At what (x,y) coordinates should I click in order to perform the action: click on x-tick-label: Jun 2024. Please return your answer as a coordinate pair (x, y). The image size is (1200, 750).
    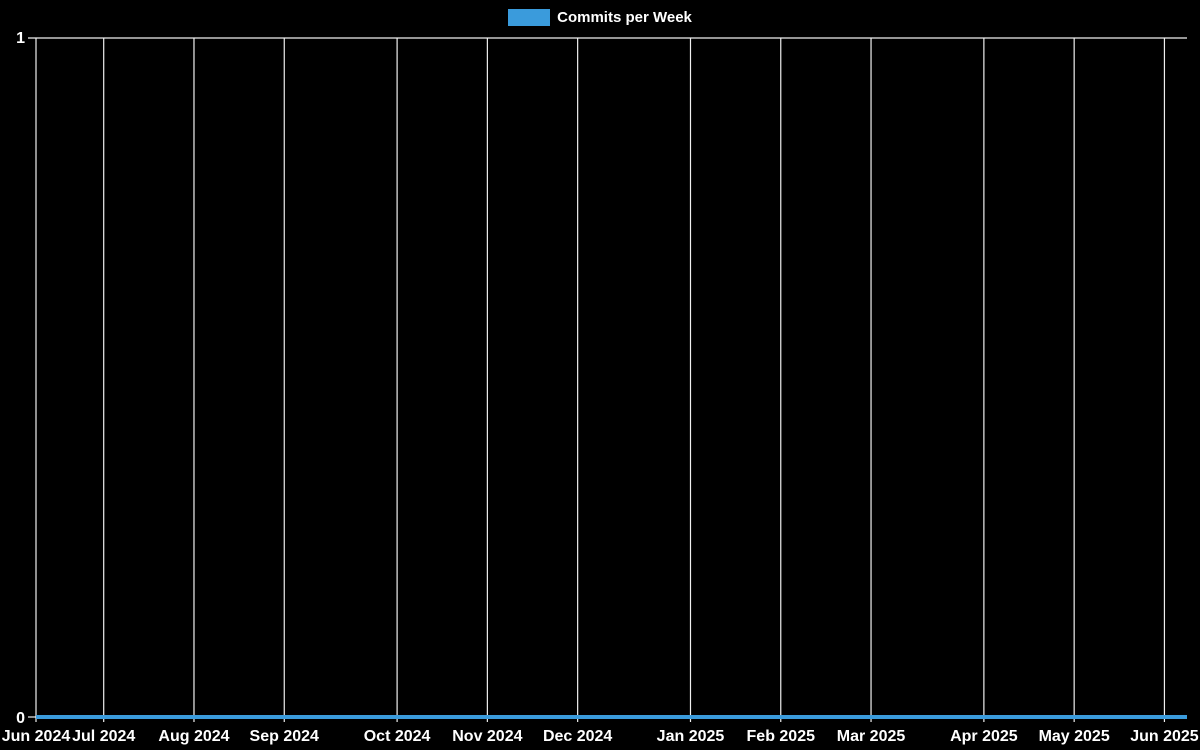
    Looking at the image, I should click on (36, 736).